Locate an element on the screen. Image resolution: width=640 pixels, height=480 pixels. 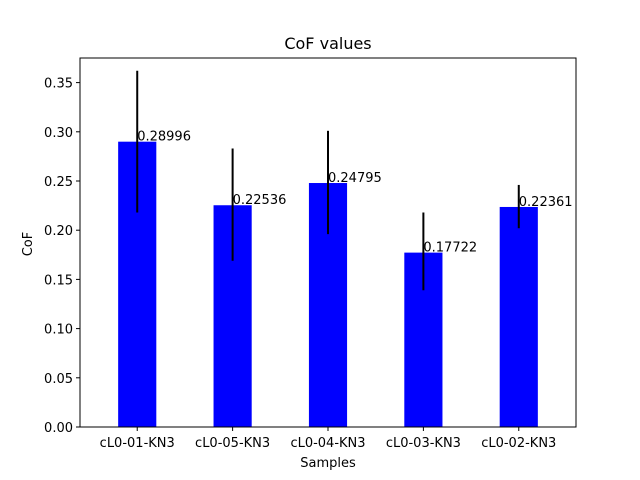
data-label-cL0-01-KN3: 0.28996 is located at coordinates (164, 137).